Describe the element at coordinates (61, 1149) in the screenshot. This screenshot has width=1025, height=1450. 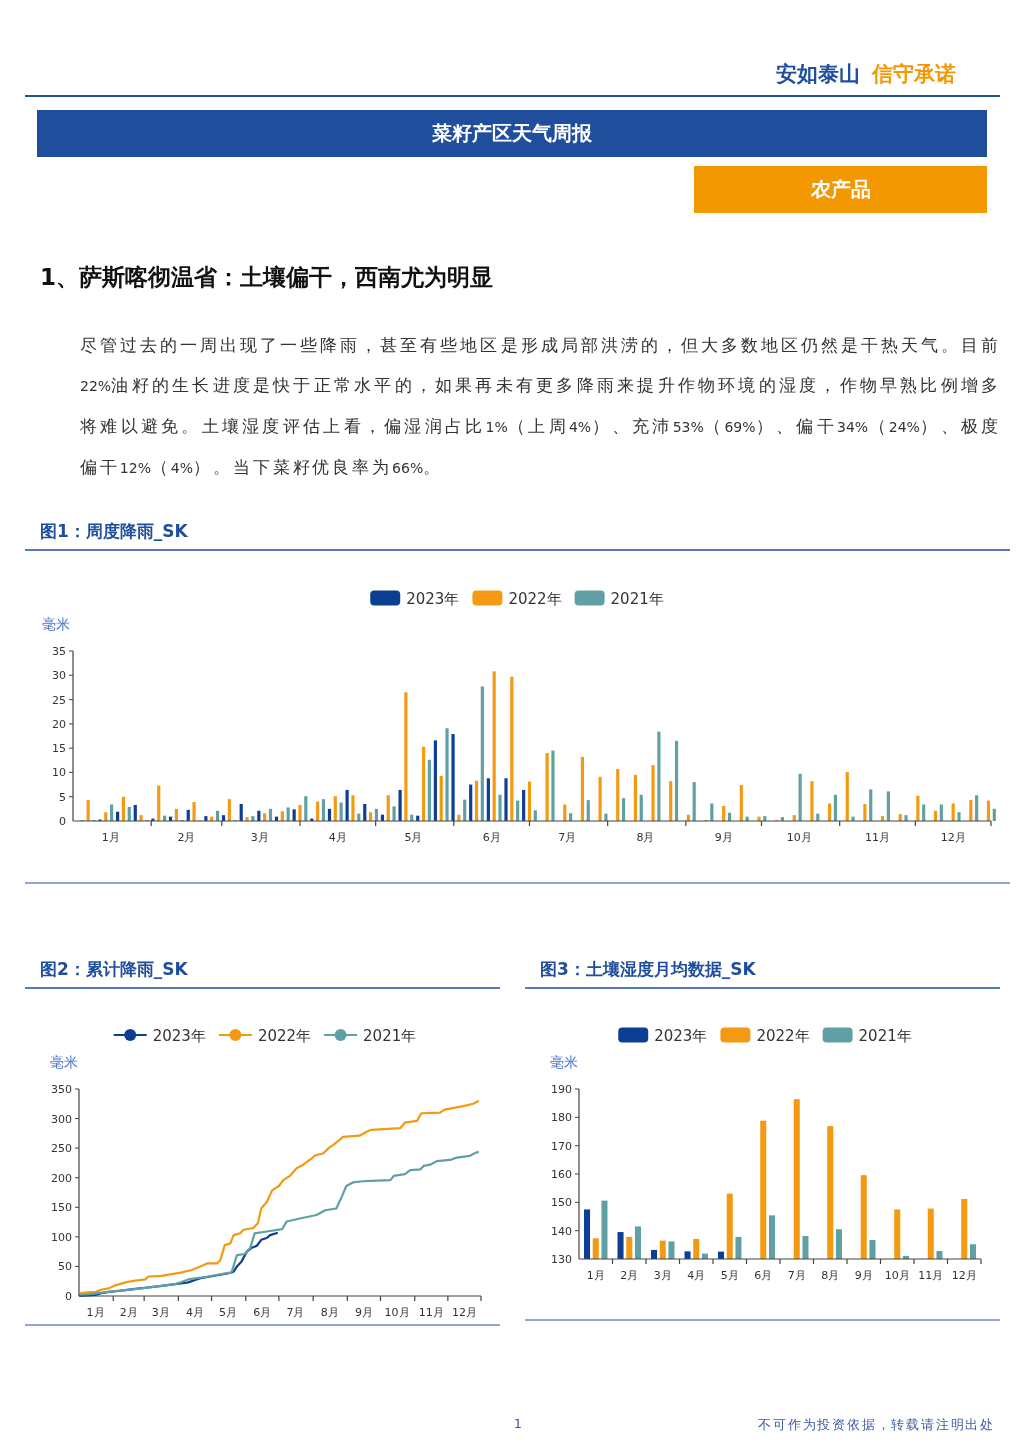
I see `y-tick-label: 250` at that location.